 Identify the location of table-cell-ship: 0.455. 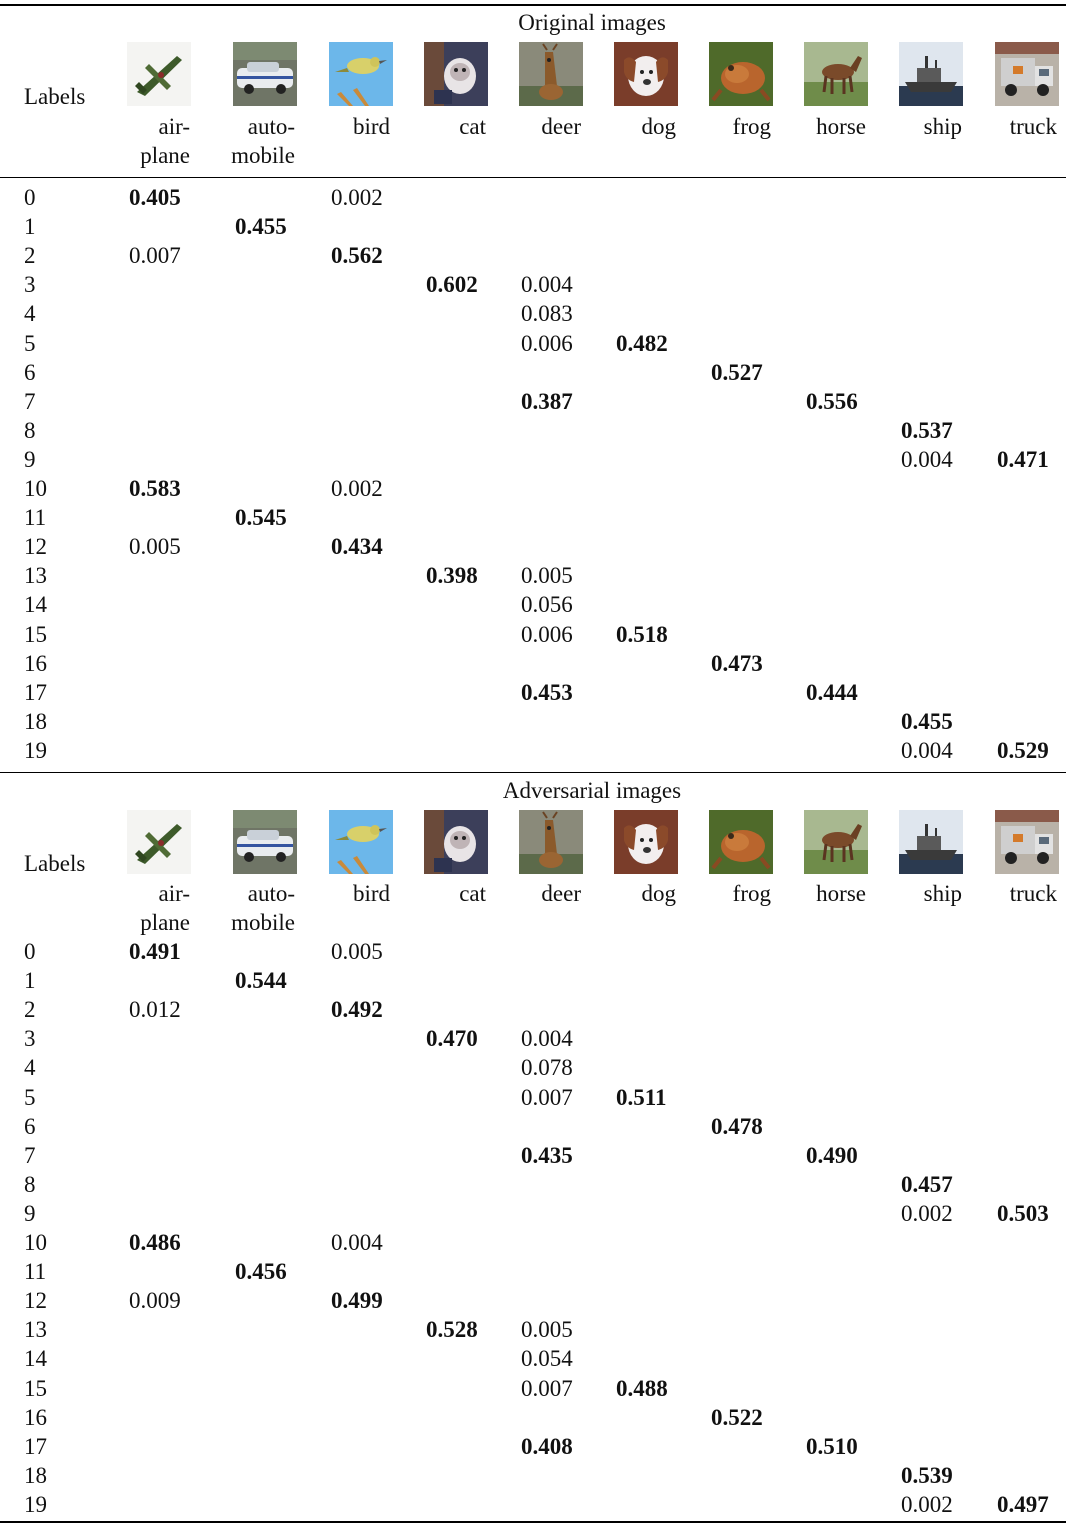
(927, 721).